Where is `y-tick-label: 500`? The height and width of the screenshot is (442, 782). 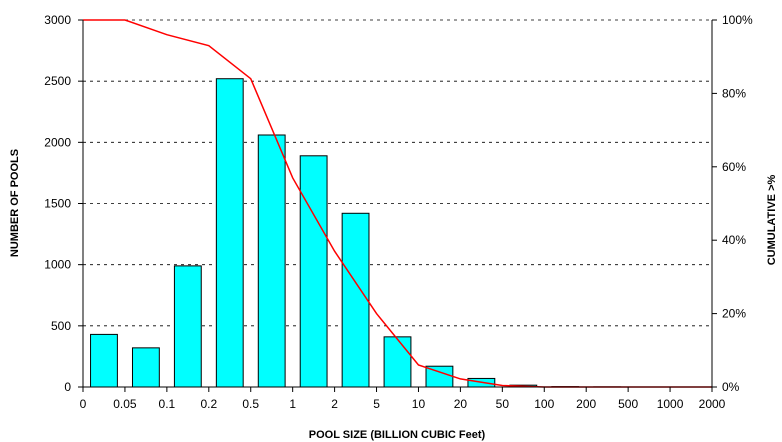 y-tick-label: 500 is located at coordinates (61, 326).